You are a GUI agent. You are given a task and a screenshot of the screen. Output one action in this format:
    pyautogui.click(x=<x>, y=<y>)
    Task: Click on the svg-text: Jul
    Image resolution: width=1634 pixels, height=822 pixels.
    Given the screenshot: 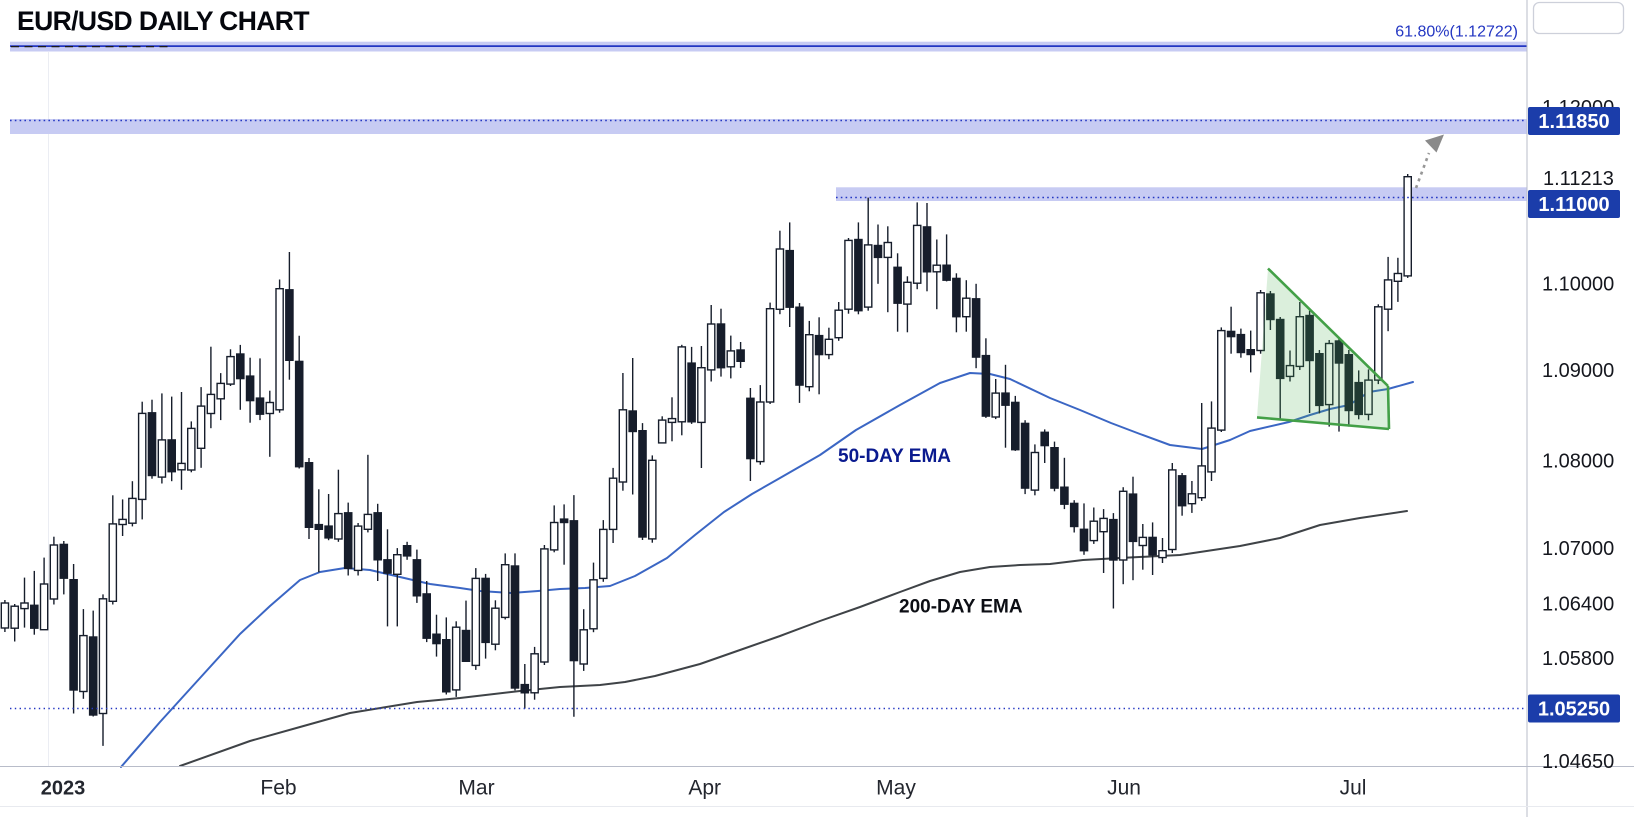 What is the action you would take?
    pyautogui.click(x=1353, y=788)
    